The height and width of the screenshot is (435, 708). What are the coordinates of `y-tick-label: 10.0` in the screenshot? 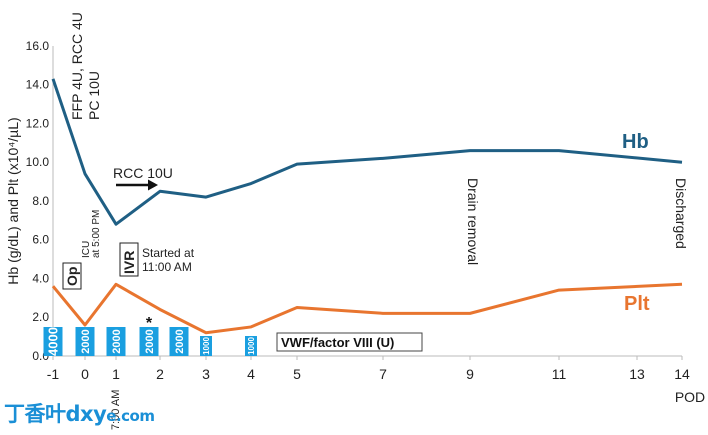 It's located at (38, 162).